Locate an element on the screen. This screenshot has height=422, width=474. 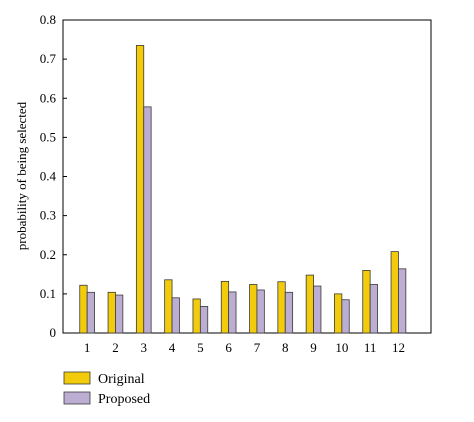
x-tick-label: 7 is located at coordinates (257, 347).